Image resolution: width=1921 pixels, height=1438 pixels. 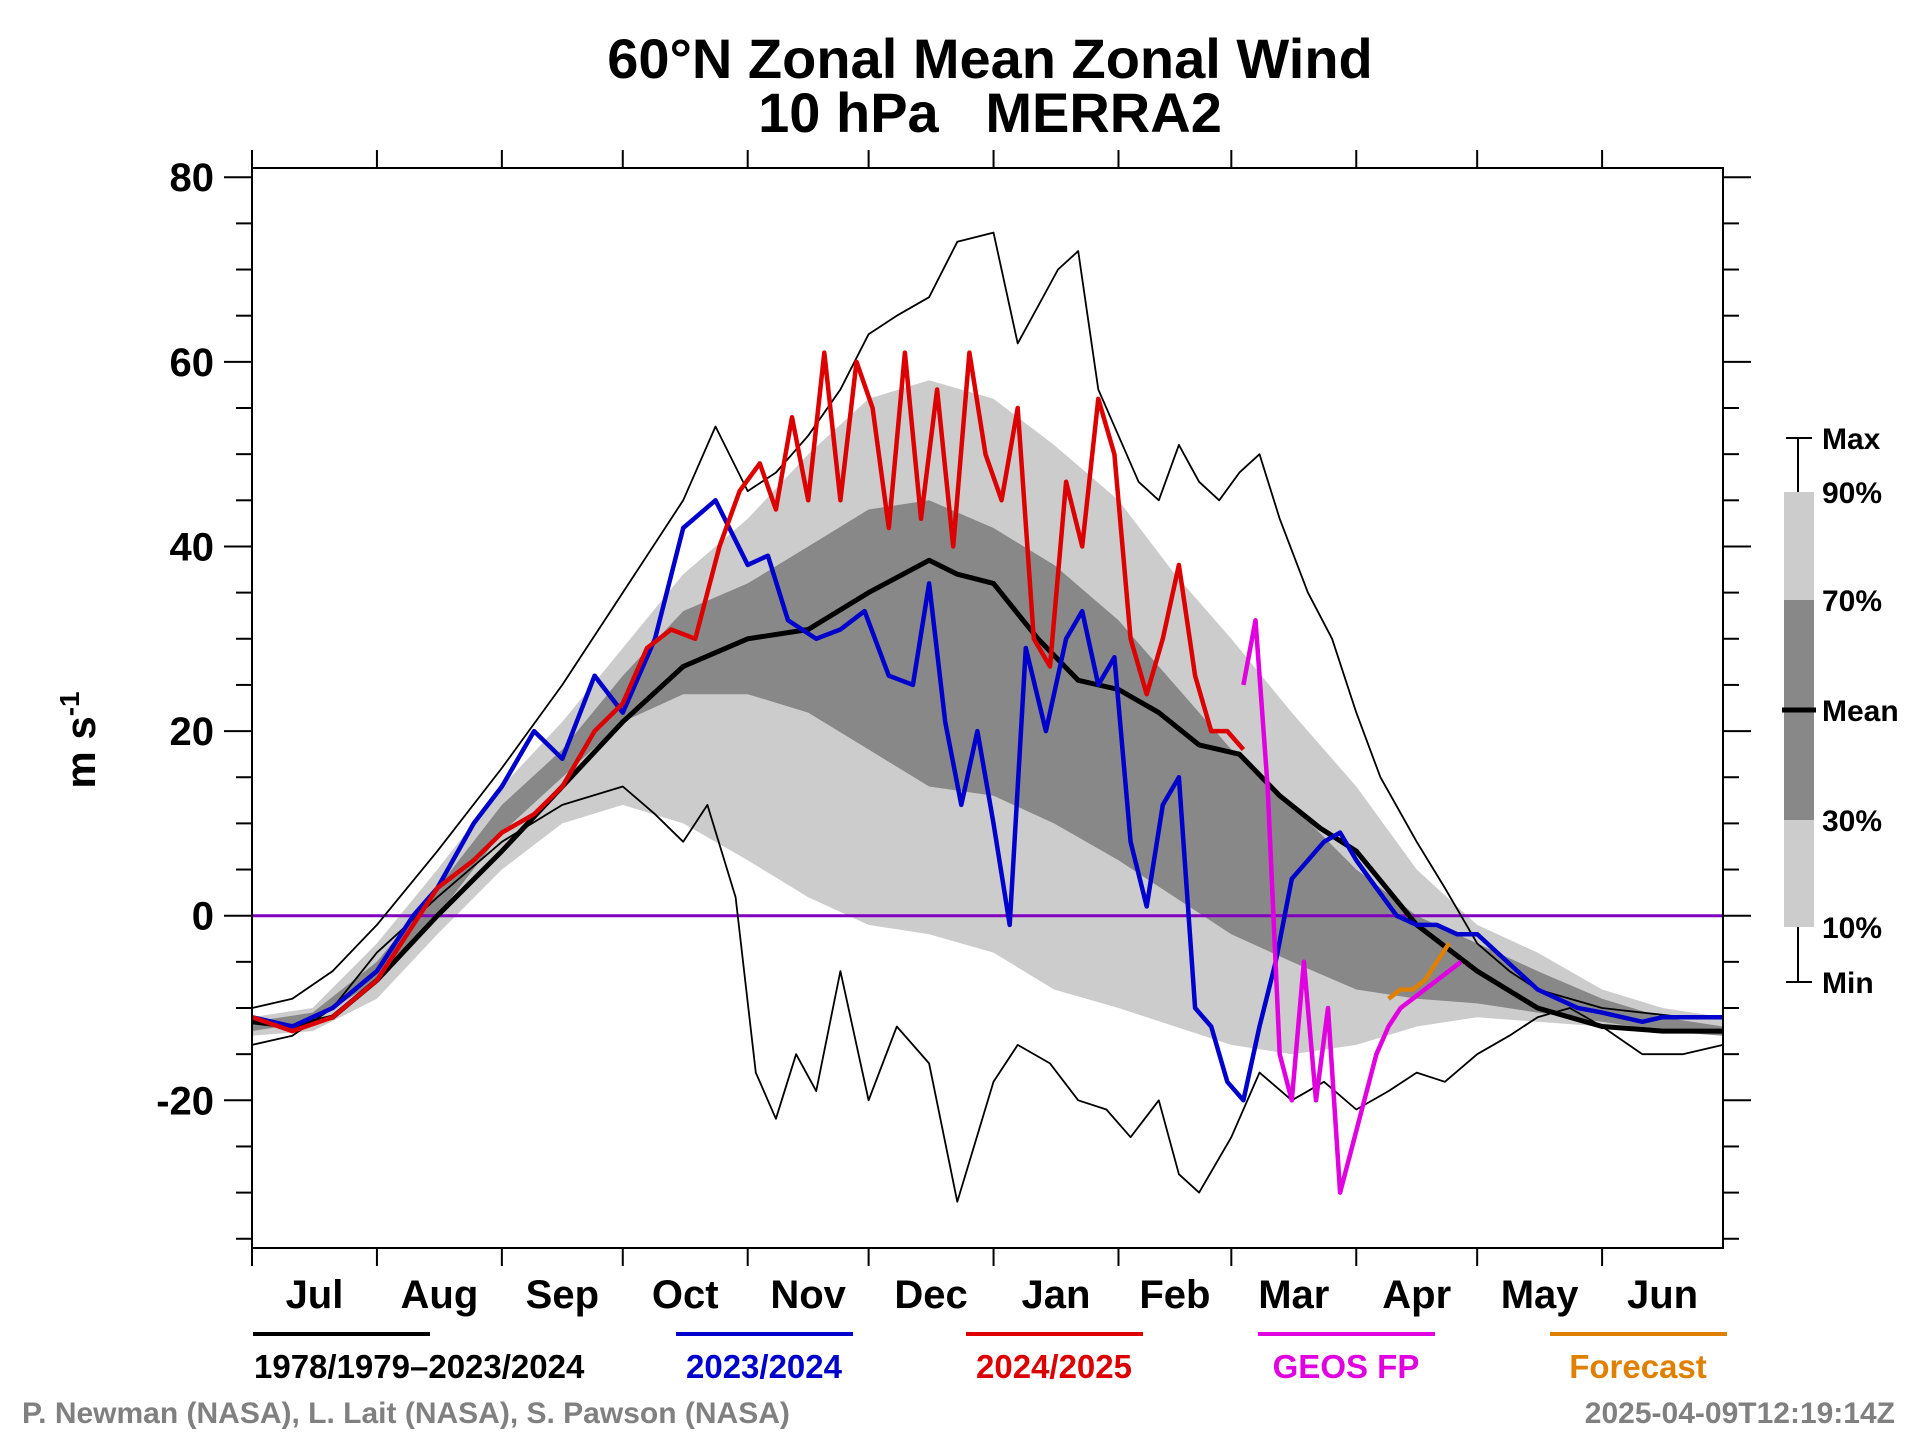 What do you see at coordinates (990, 112) in the screenshot?
I see `chart-subtitle: 10 hPa MERRA2` at bounding box center [990, 112].